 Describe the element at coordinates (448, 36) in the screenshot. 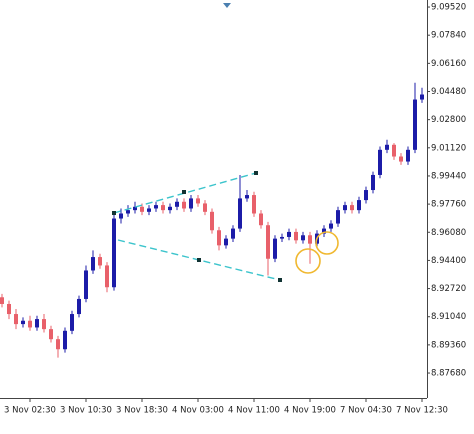

I see `y-tick-label: 9.07840` at that location.